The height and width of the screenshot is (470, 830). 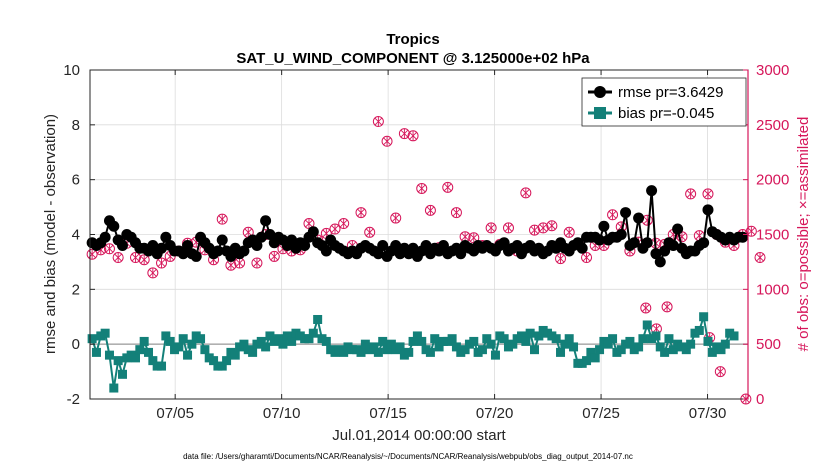 I want to click on x-tick-label: 07/05, so click(x=175, y=413).